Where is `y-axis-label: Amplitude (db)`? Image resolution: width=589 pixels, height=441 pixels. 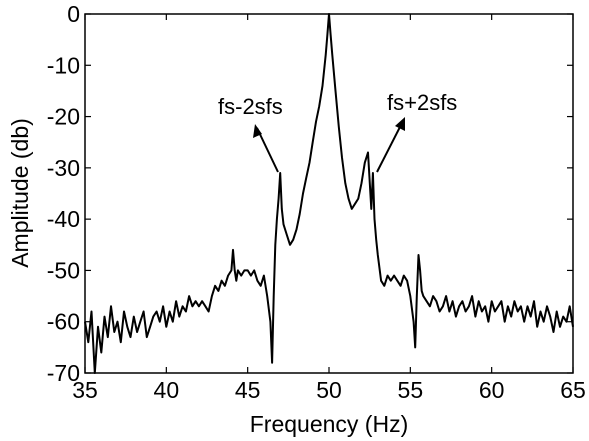 y-axis-label: Amplitude (db) is located at coordinates (20, 193).